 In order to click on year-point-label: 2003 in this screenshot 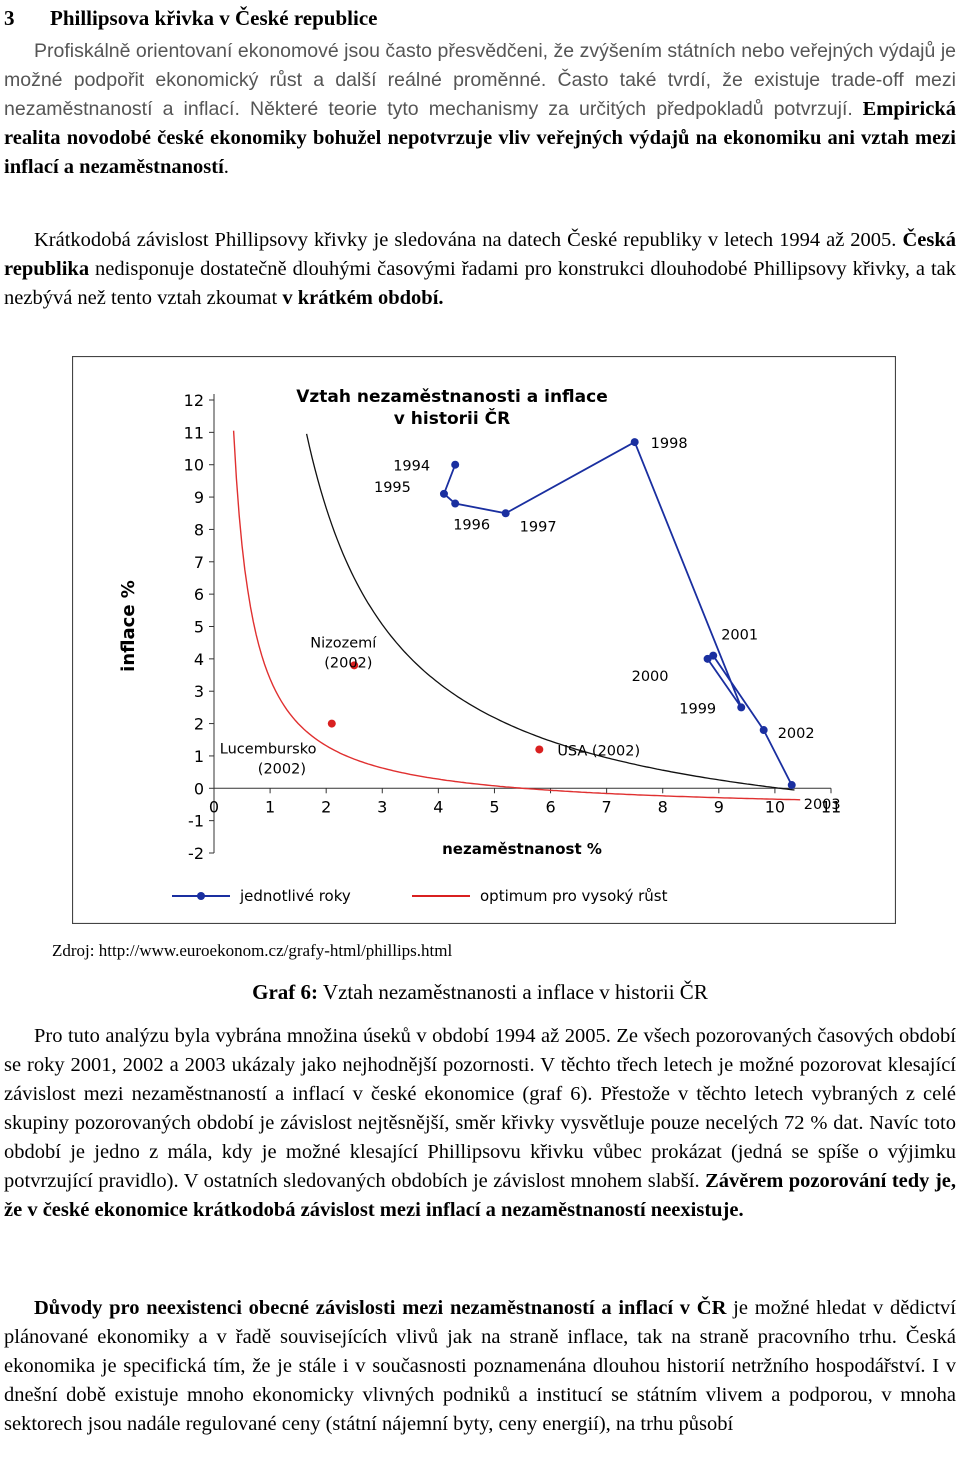, I will do `click(822, 805)`.